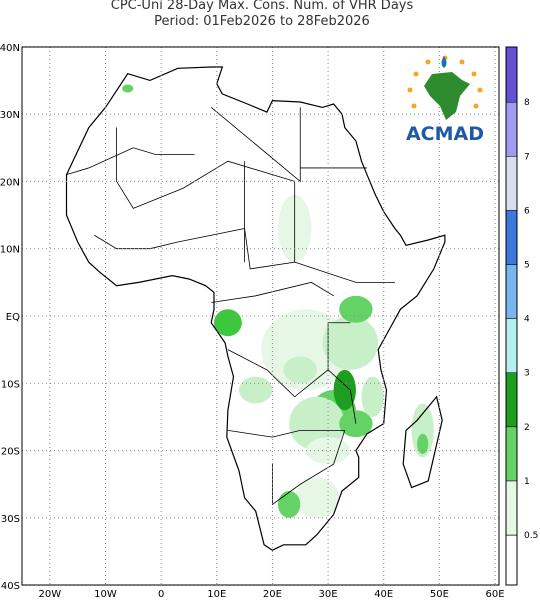  What do you see at coordinates (527, 266) in the screenshot?
I see `colorbar-label: 5` at bounding box center [527, 266].